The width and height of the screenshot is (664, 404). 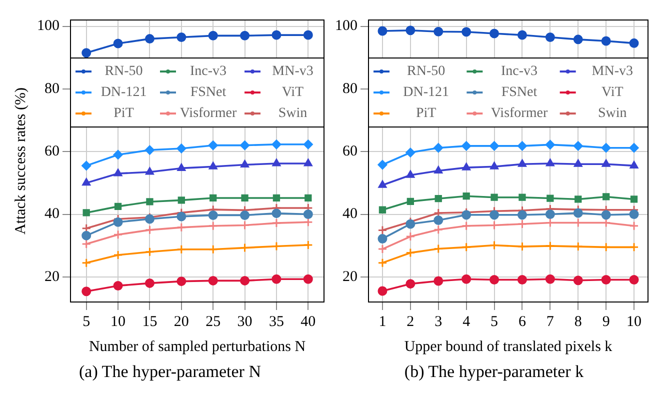 I want to click on x-tick-label: 40, so click(x=308, y=322).